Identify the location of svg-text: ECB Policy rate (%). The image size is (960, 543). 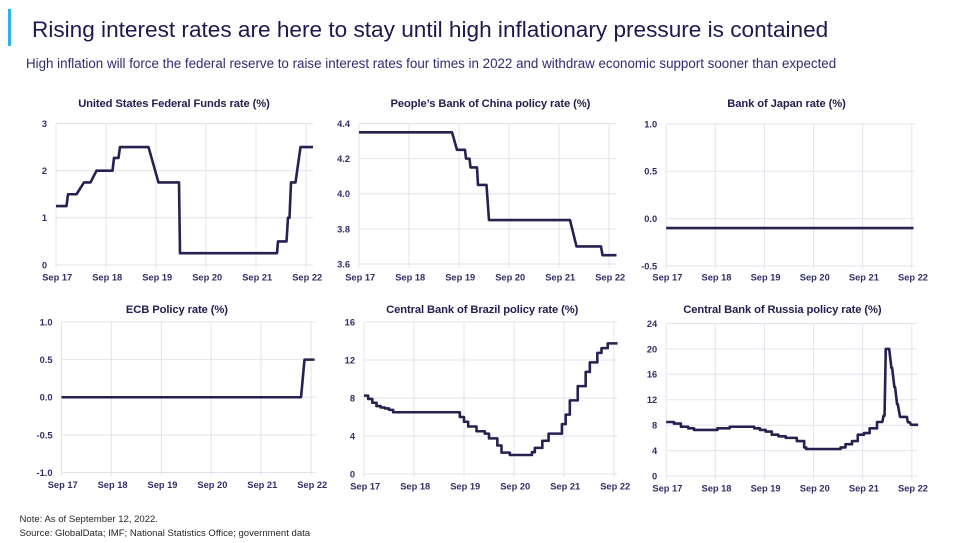
(177, 310).